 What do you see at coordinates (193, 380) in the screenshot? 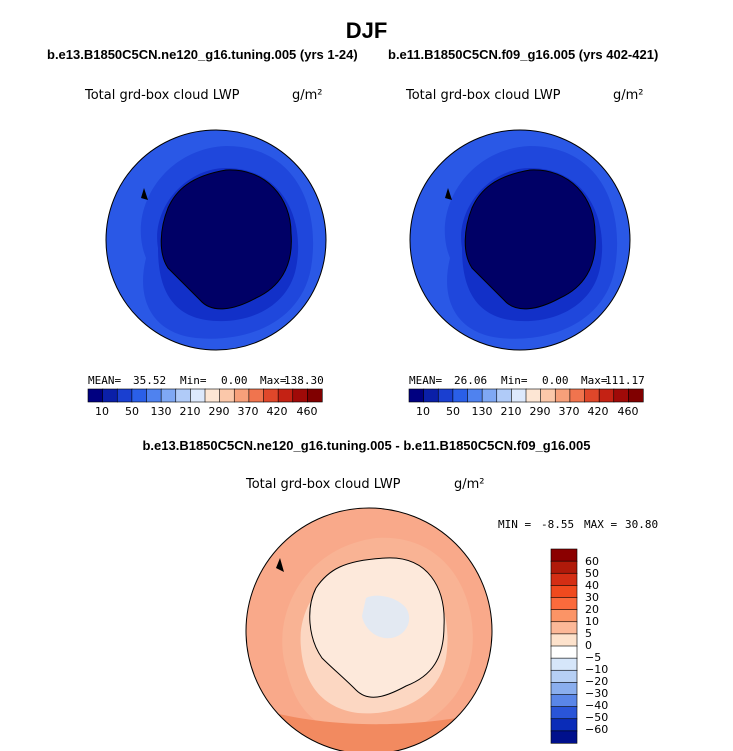
I see `panel1-min-label: Min=` at bounding box center [193, 380].